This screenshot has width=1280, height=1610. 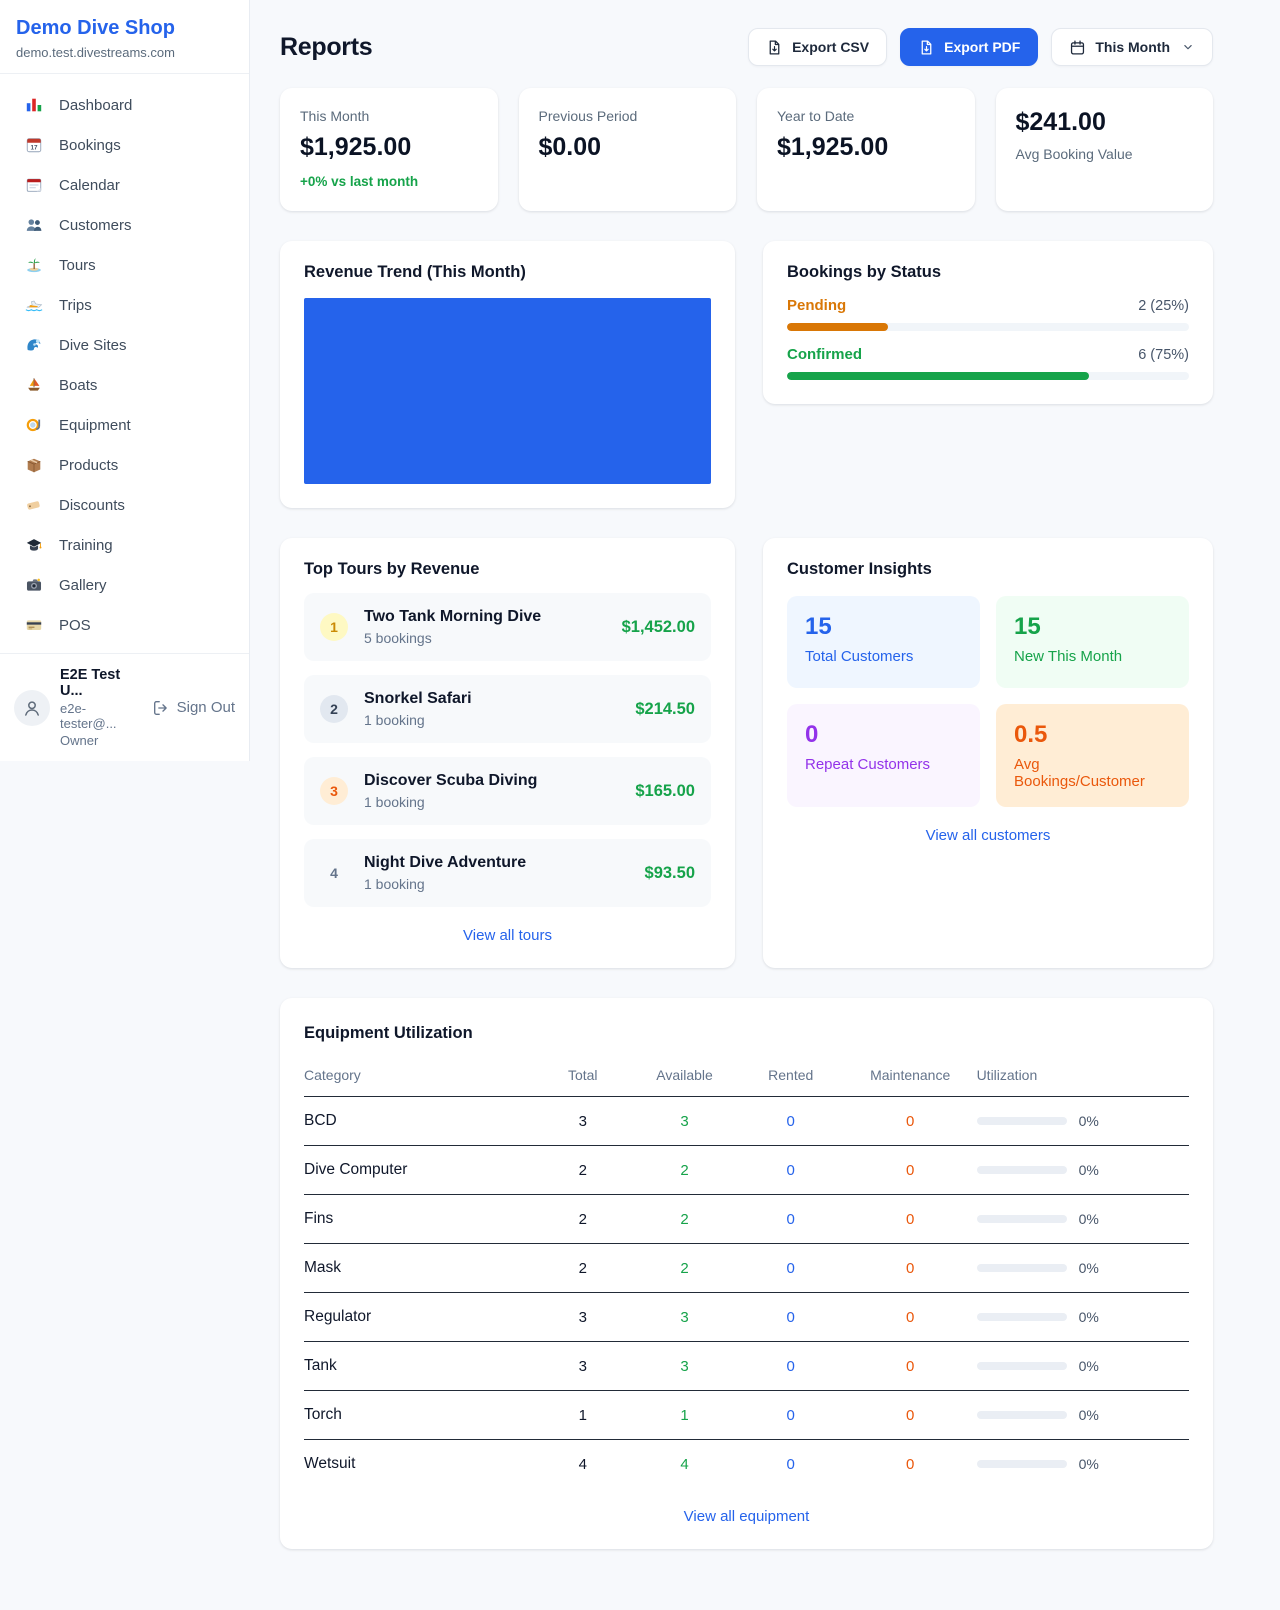 What do you see at coordinates (160, 707) in the screenshot?
I see `sign-out-icon` at bounding box center [160, 707].